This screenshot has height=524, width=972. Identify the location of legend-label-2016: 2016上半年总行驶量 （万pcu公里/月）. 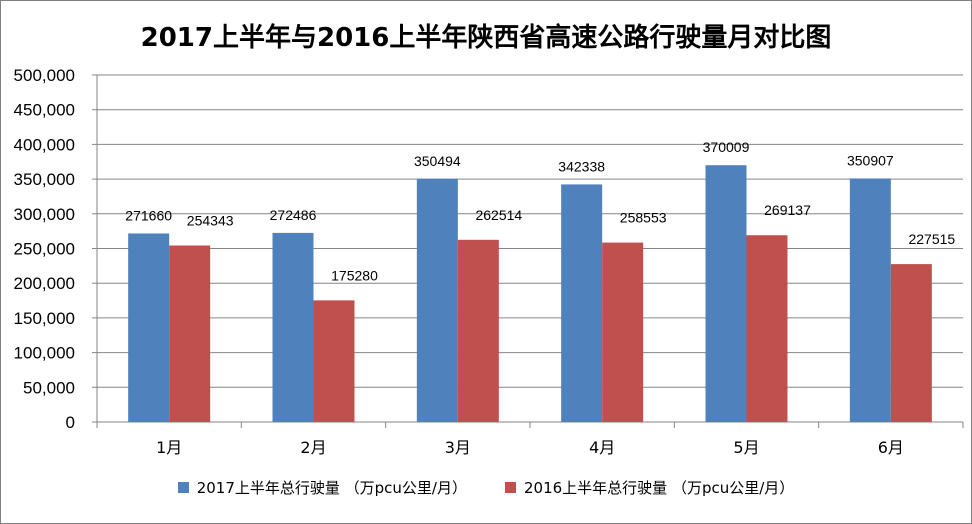
(659, 488).